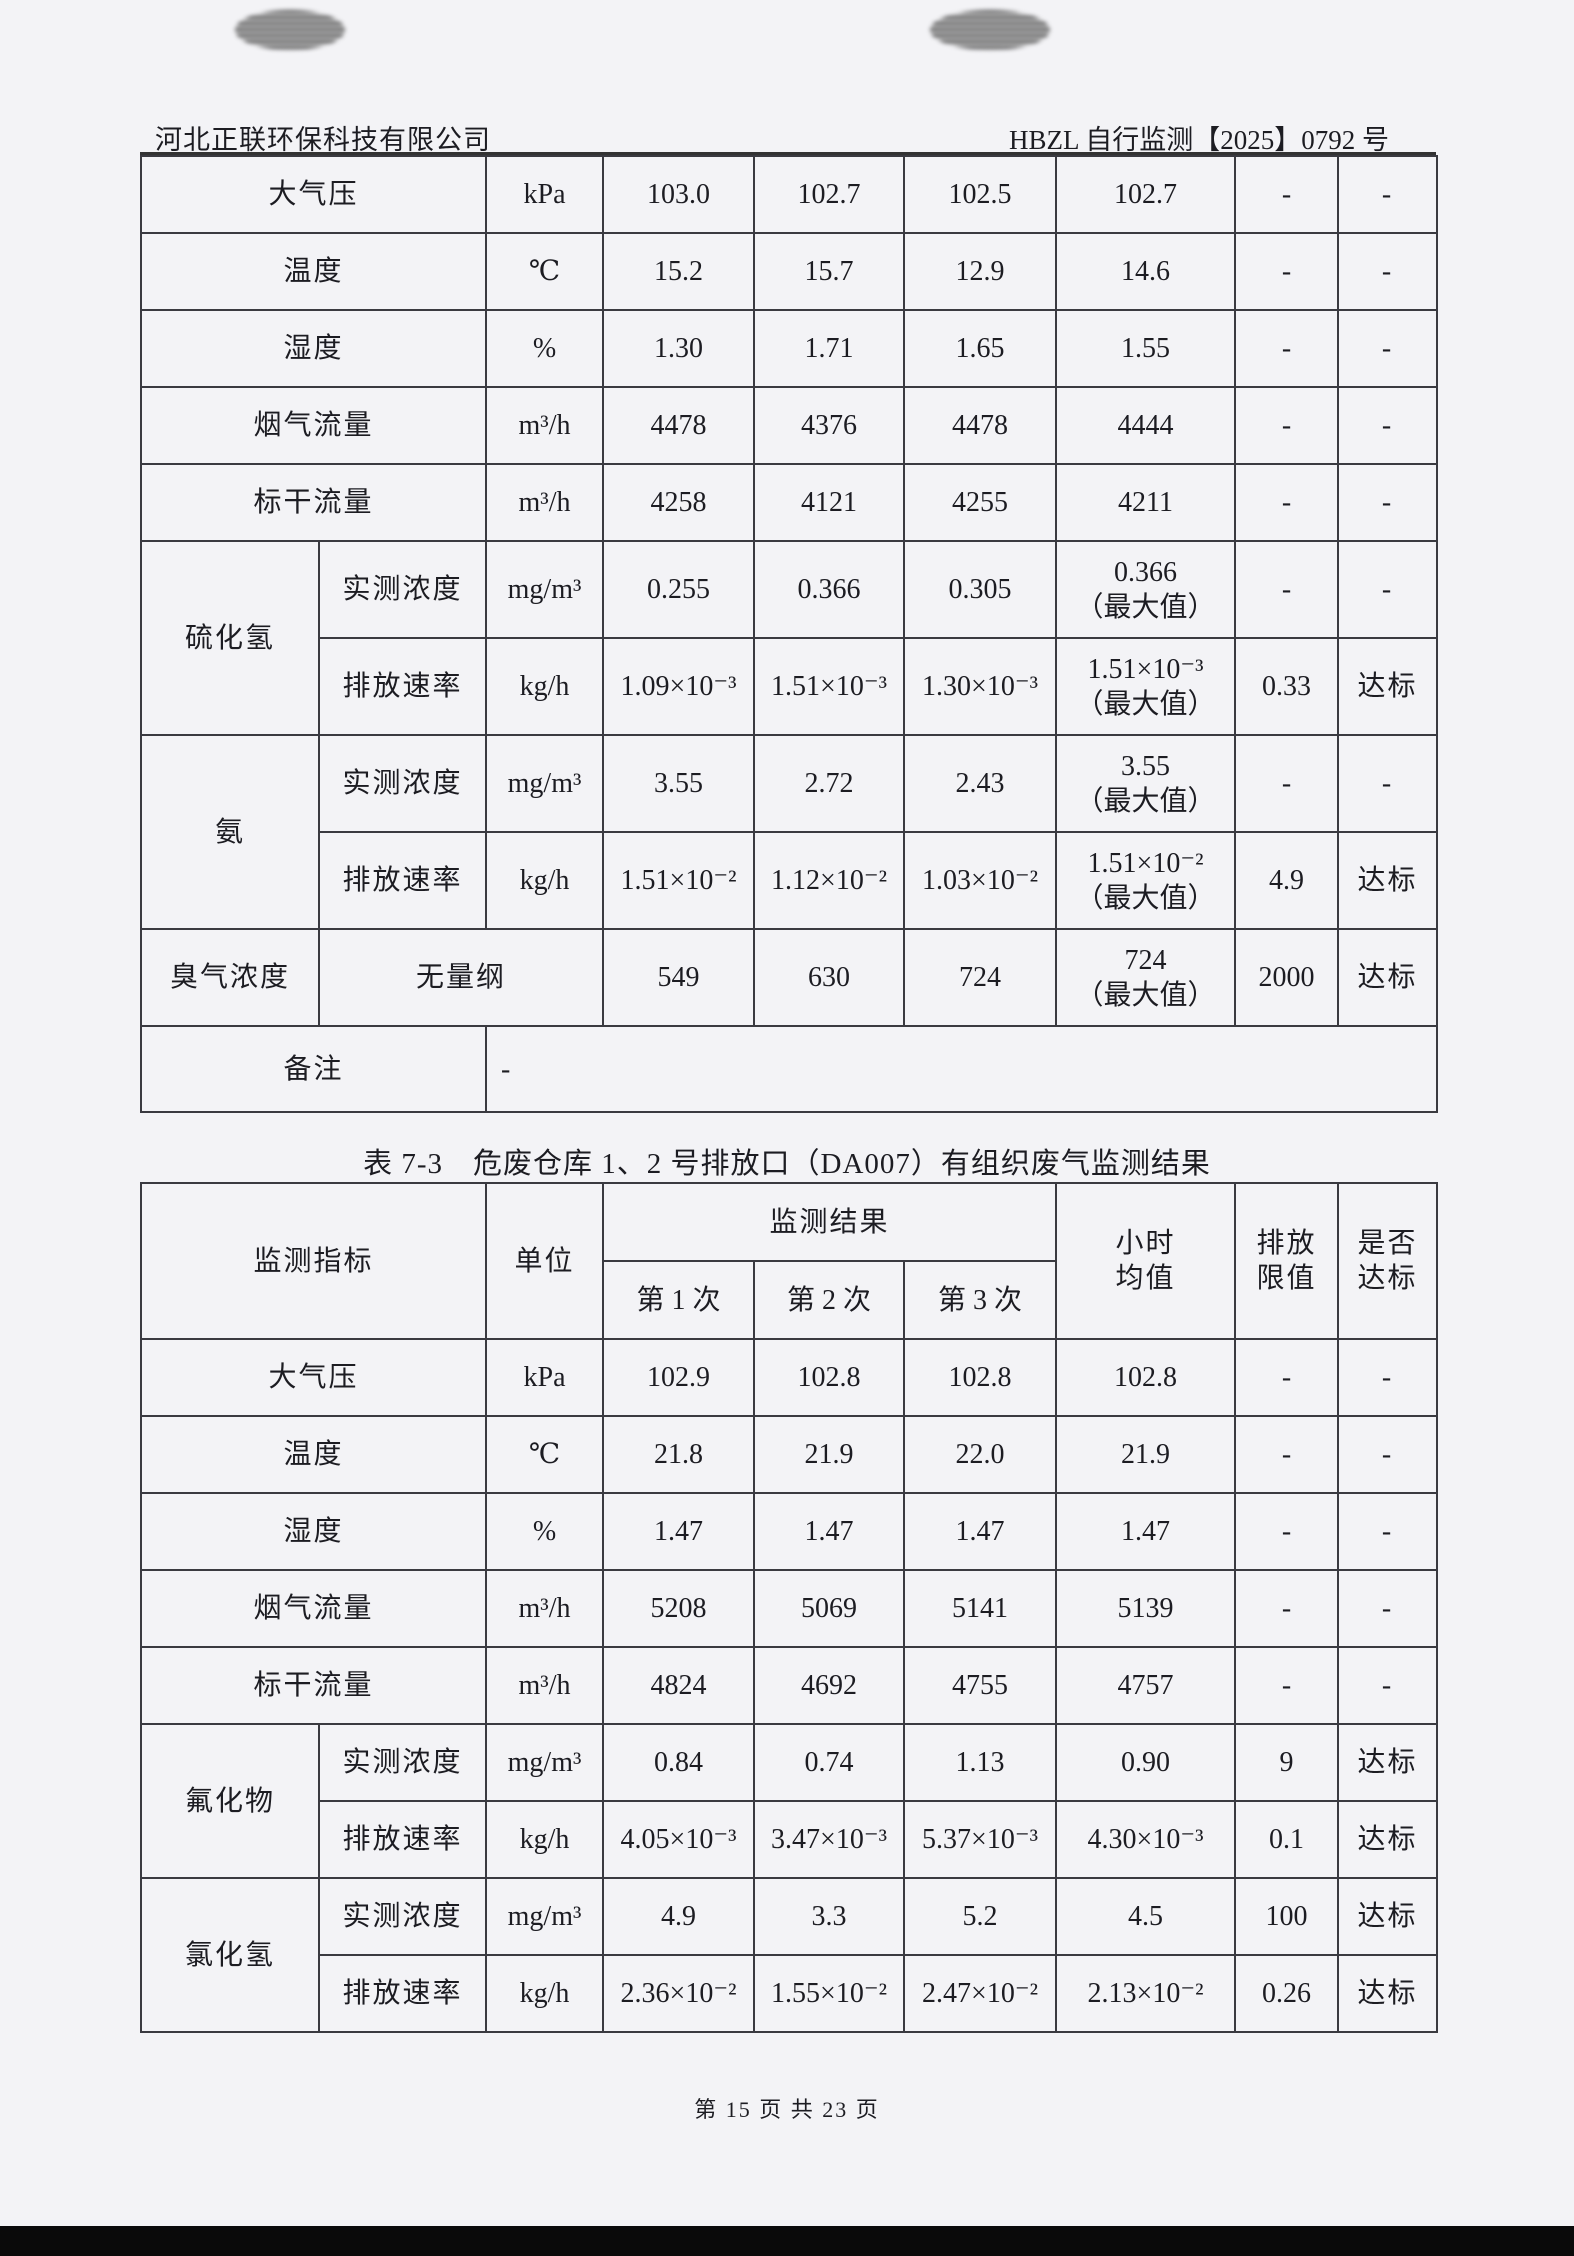 The height and width of the screenshot is (2256, 1574). I want to click on header-run-3: 第 3 次, so click(980, 1300).